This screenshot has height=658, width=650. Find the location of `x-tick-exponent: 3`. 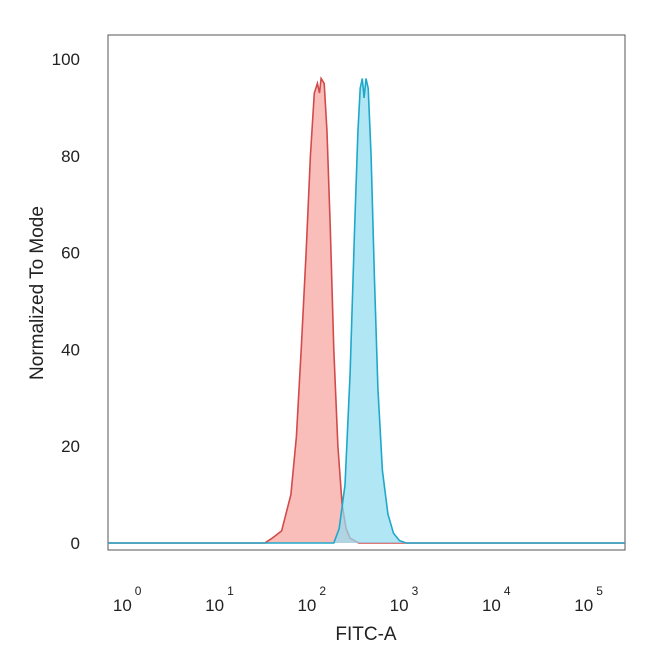

x-tick-exponent: 3 is located at coordinates (415, 591).